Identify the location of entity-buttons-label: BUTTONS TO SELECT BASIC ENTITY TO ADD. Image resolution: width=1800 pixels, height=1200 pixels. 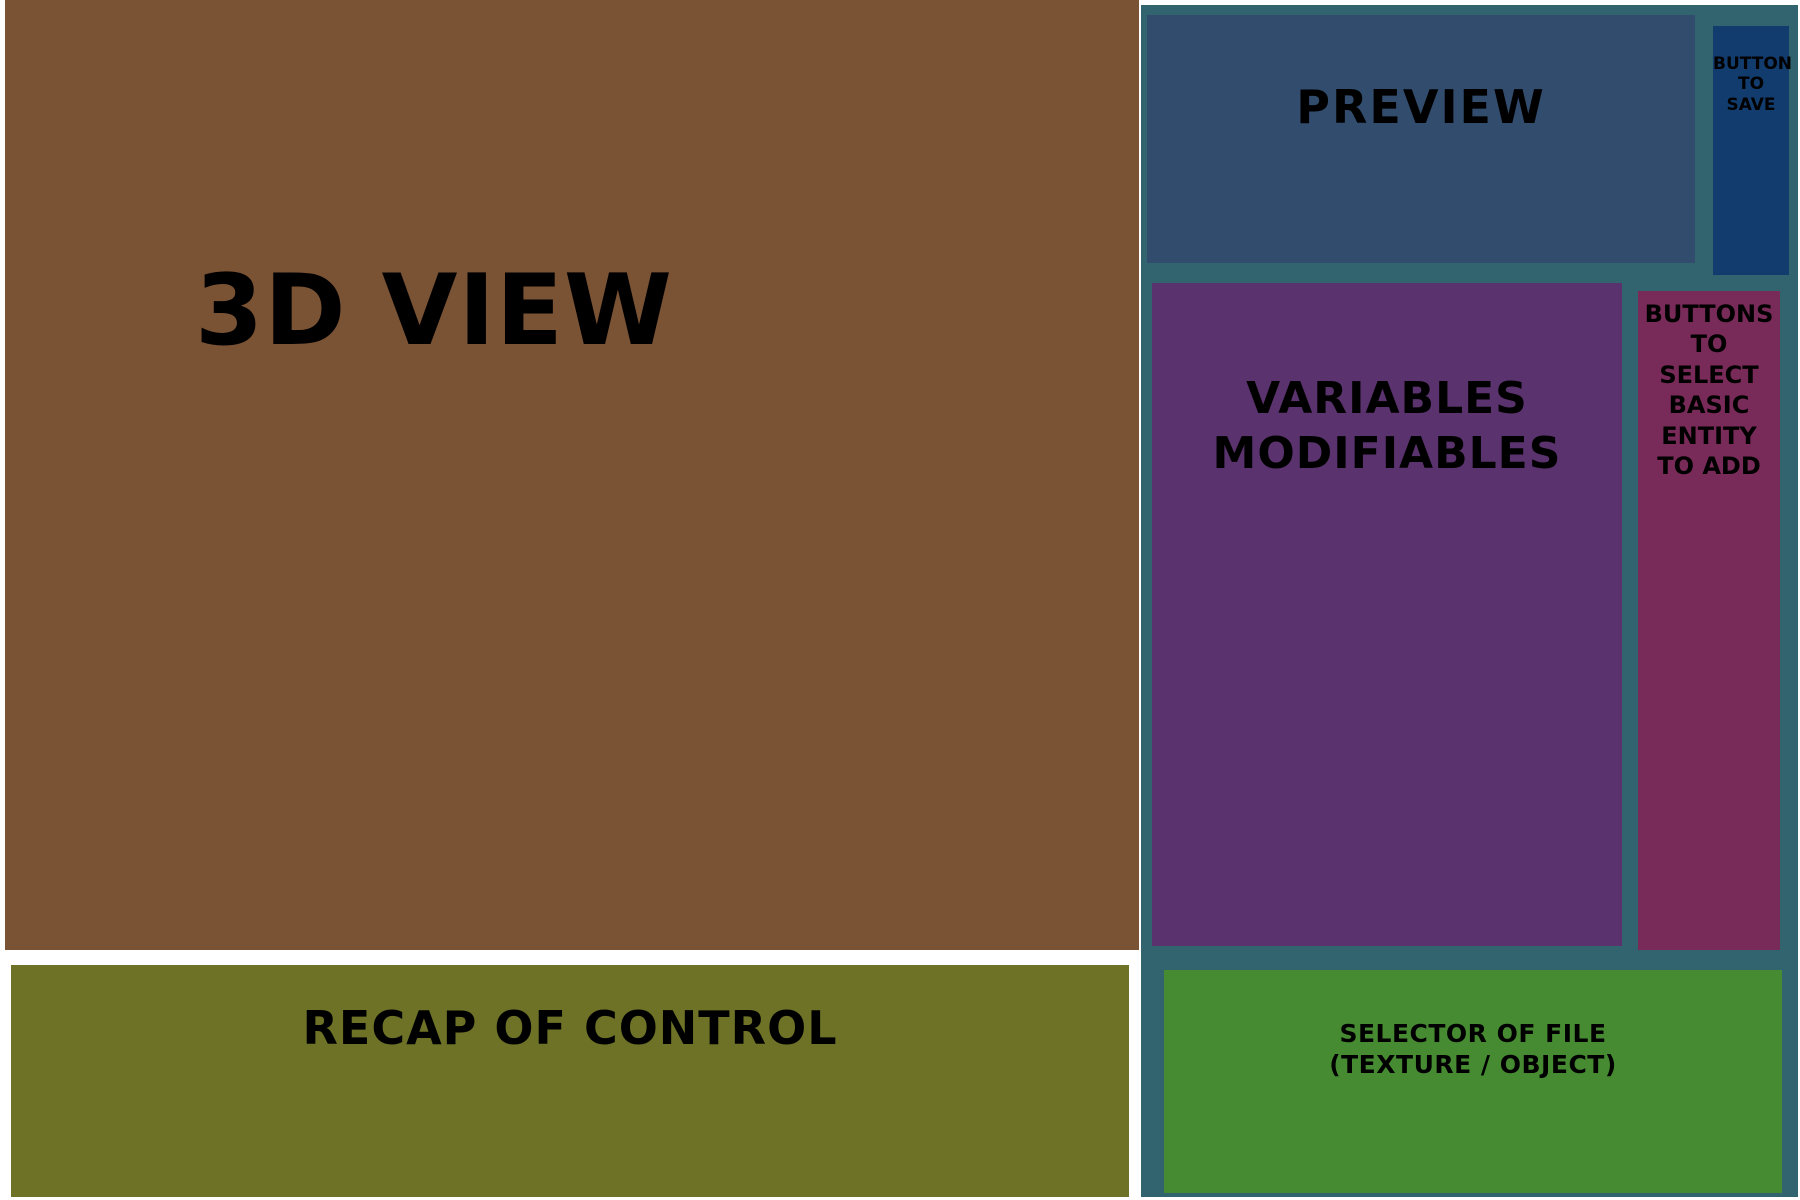
(1709, 390).